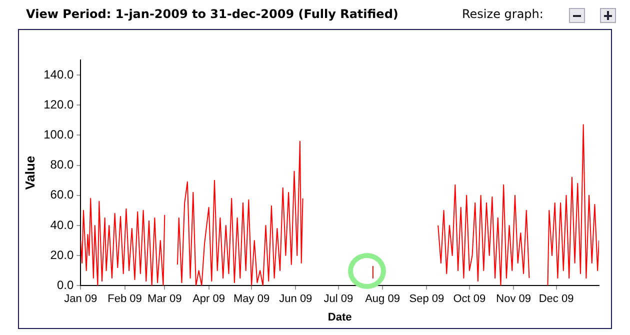 This screenshot has width=630, height=335. I want to click on y-tick-label: 120.0, so click(59, 104).